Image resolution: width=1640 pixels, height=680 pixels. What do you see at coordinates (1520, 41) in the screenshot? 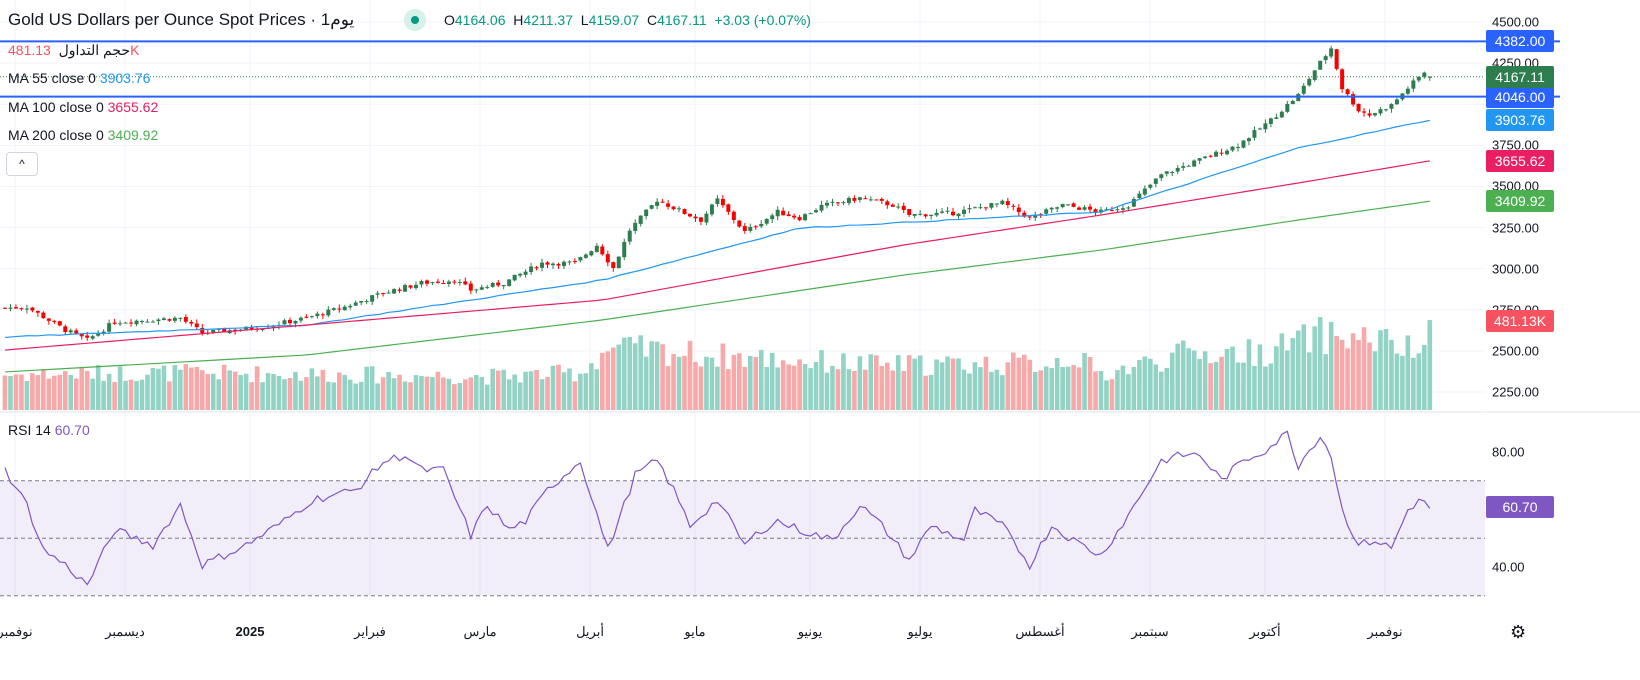
I see `horizontal-line-price-tag: 4382.00` at bounding box center [1520, 41].